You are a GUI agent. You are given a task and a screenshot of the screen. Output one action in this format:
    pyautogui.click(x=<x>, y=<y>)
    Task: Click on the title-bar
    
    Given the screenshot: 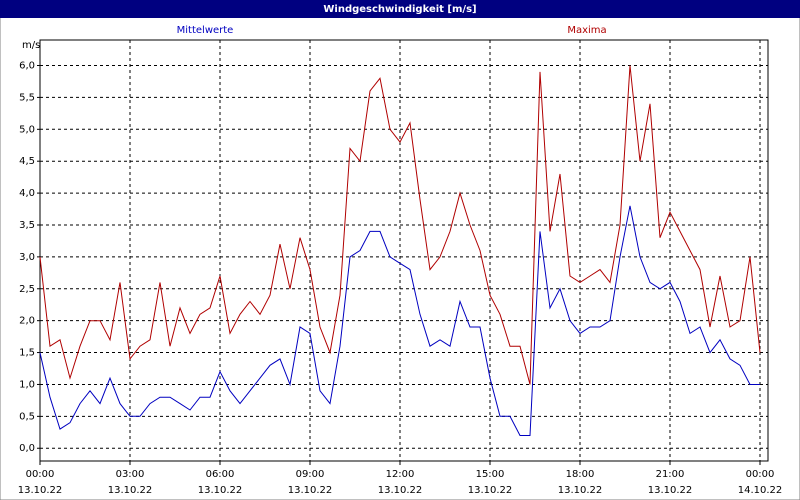 What is the action you would take?
    pyautogui.click(x=400, y=9)
    